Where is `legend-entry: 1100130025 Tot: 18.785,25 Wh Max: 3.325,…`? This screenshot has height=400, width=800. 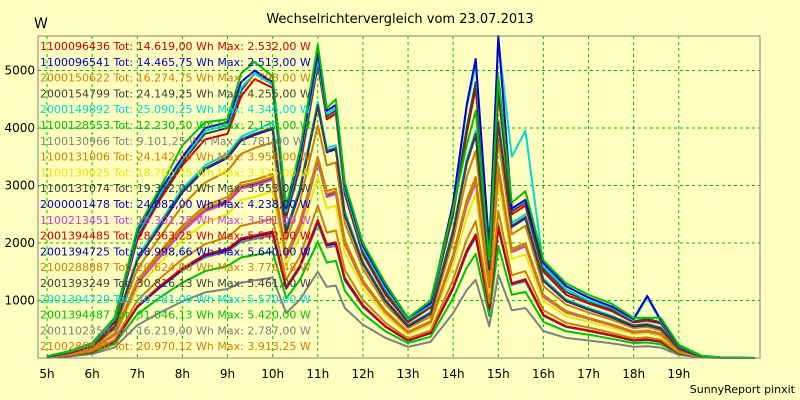
legend-entry: 1100130025 Tot: 18.785,25 Wh Max: 3.325,… is located at coordinates (175, 172).